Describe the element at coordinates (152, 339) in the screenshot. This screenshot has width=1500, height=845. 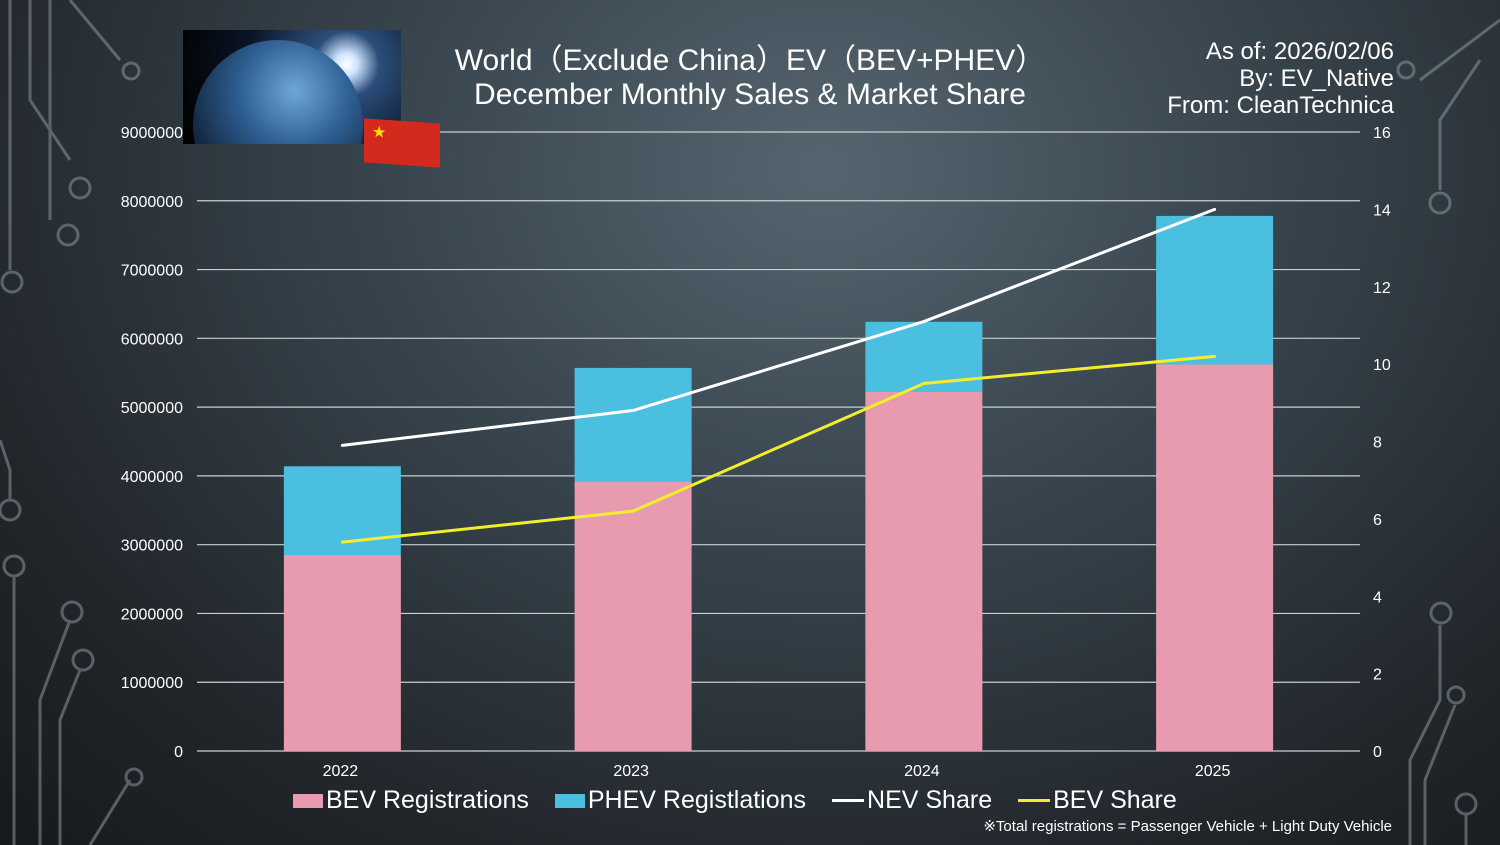
I see `y-left-tick-label: 6000000` at that location.